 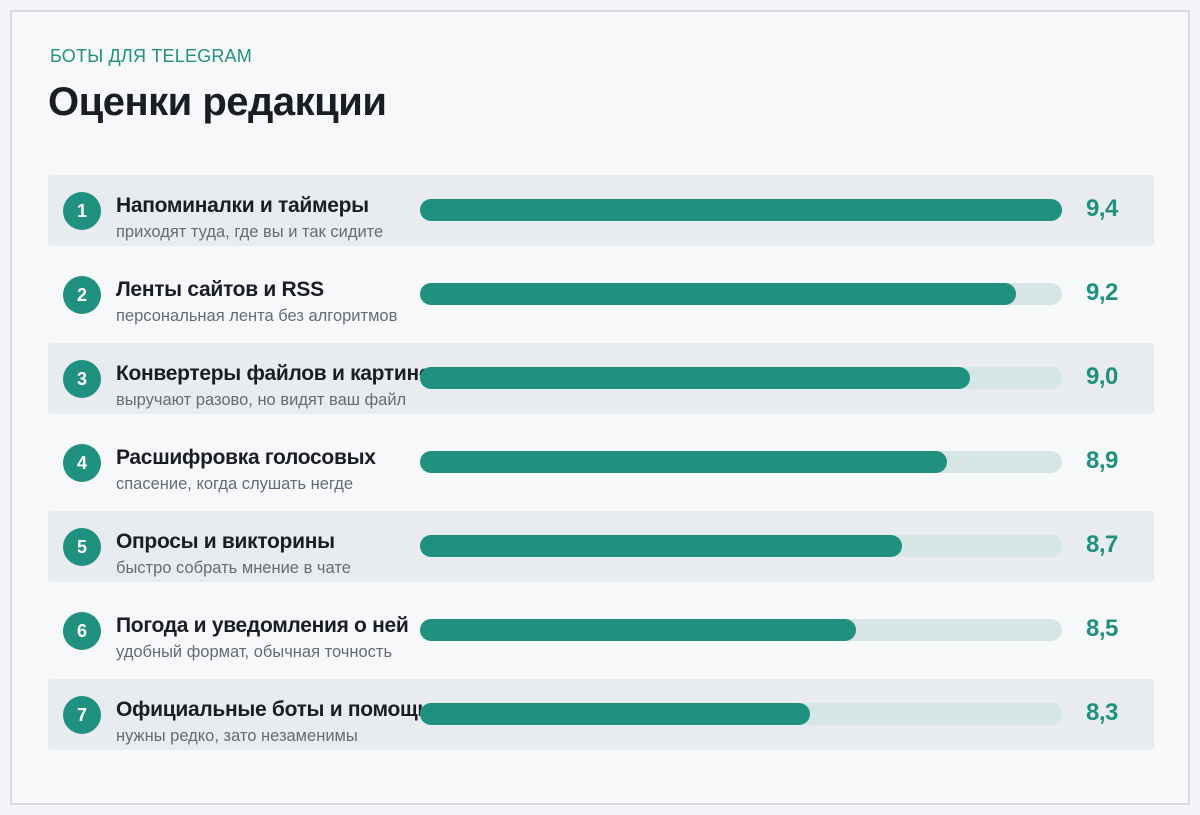 What do you see at coordinates (82, 547) in the screenshot?
I see `rank-badge: 5` at bounding box center [82, 547].